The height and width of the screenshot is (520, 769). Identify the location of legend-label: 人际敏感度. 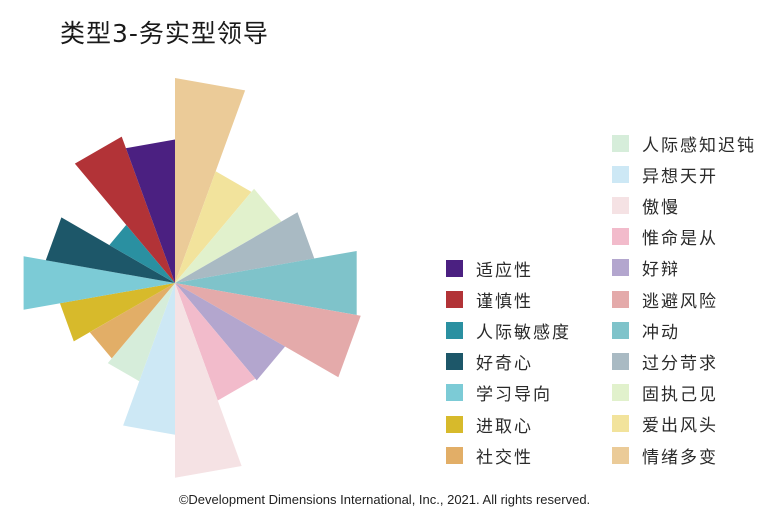
(523, 332).